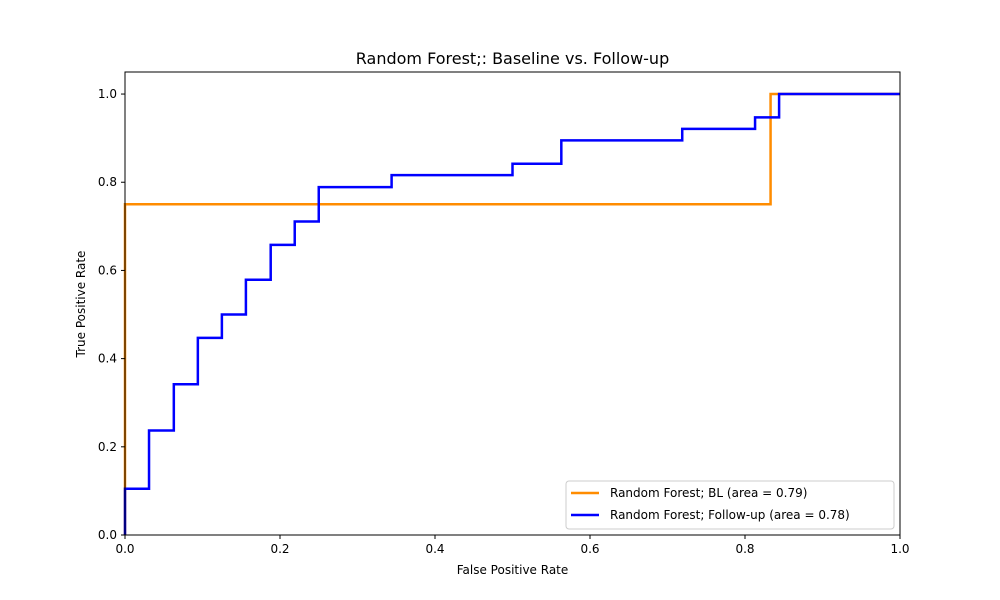 The image size is (1000, 600). Describe the element at coordinates (708, 493) in the screenshot. I see `legend-label: Random Forest; BL (area = 0.79)` at that location.